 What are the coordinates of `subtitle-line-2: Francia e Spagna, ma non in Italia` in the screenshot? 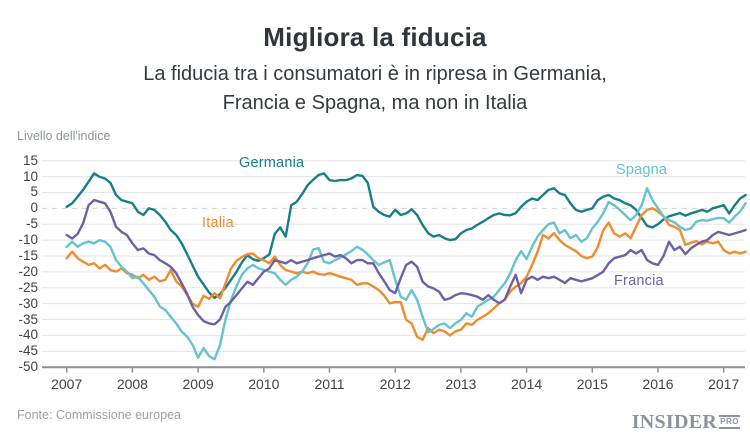 It's located at (375, 103).